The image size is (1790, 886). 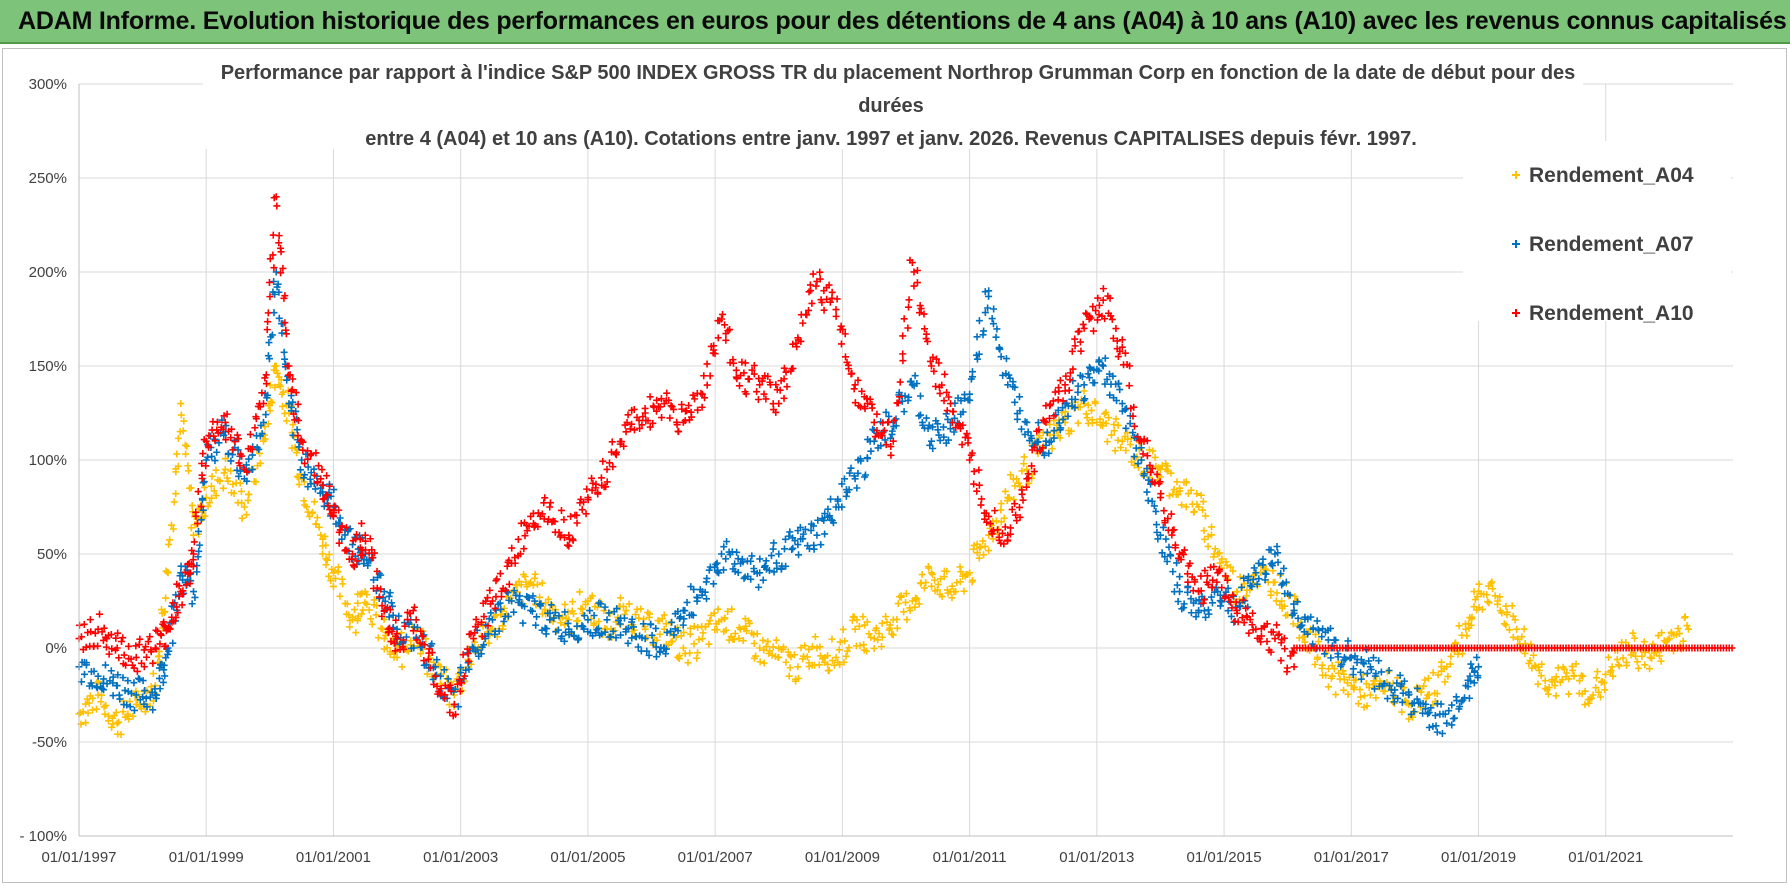 What do you see at coordinates (970, 857) in the screenshot?
I see `x-tick-label: 01/01/2011` at bounding box center [970, 857].